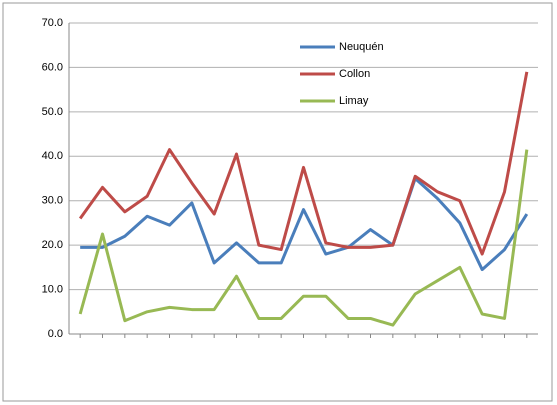  Describe the element at coordinates (52, 67) in the screenshot. I see `y-tick-label: 60.0` at that location.